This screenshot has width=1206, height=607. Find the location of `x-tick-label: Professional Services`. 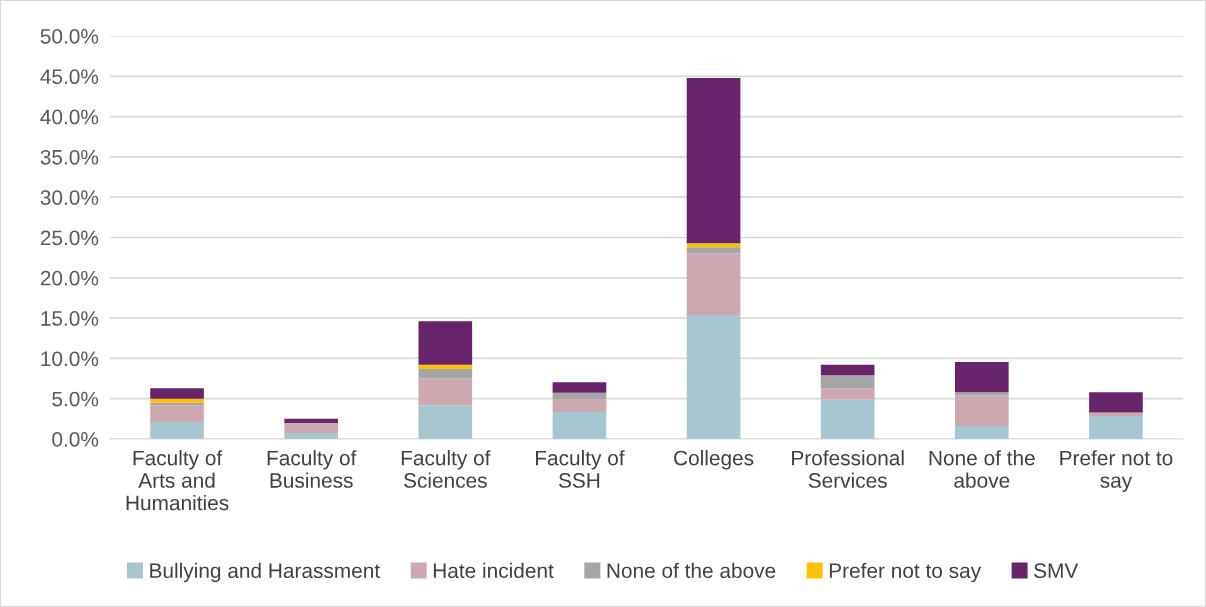

x-tick-label: Professional Services is located at coordinates (848, 469).